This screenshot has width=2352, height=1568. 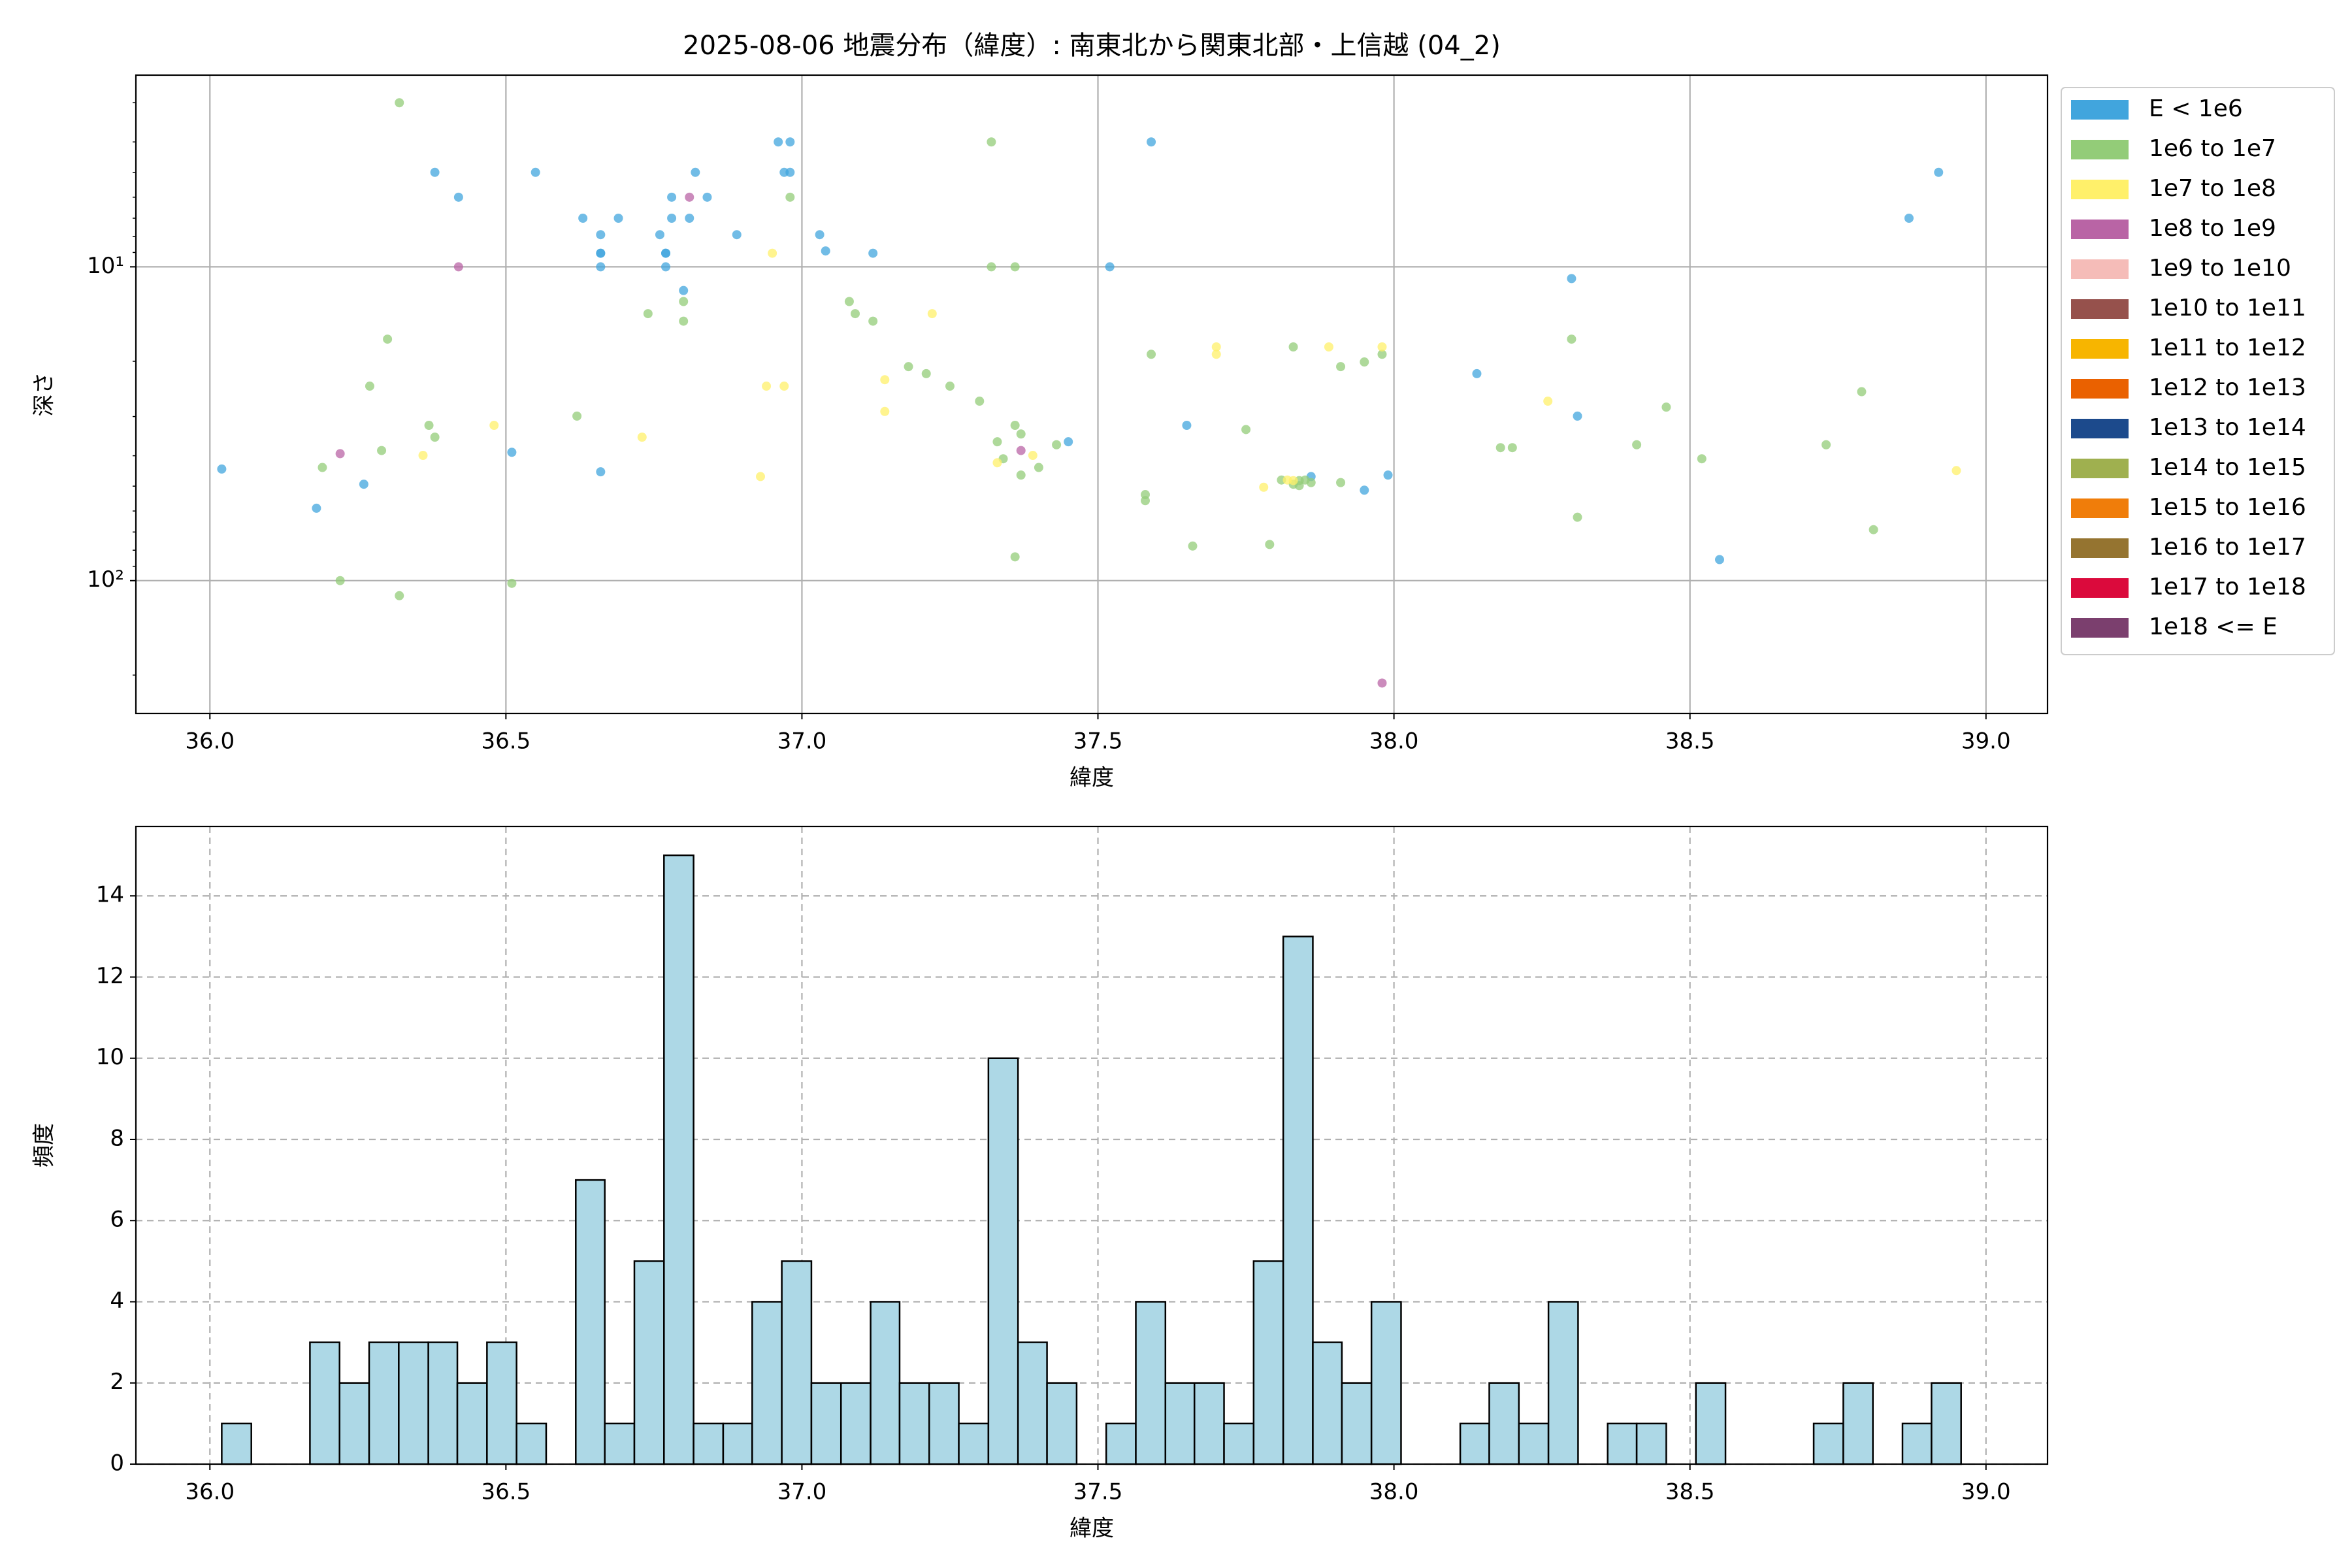 I want to click on y-axis-label: 深さ, so click(x=44, y=394).